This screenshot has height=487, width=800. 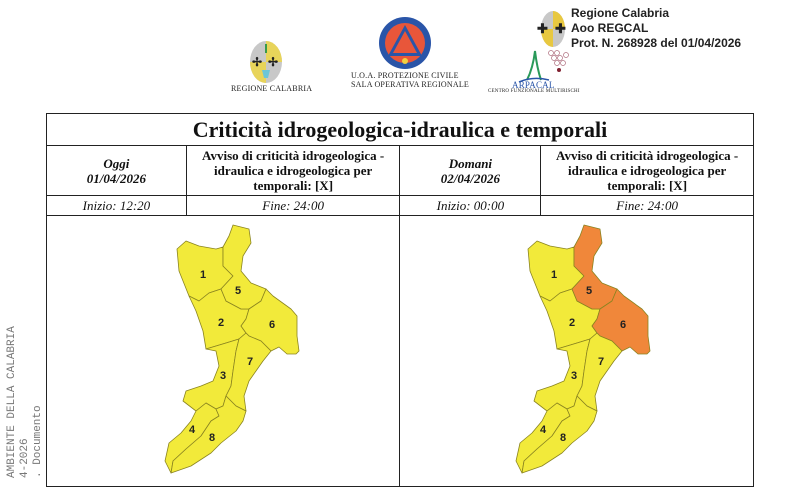 What do you see at coordinates (572, 323) in the screenshot?
I see `tomorrow-zone-label-2: 2` at bounding box center [572, 323].